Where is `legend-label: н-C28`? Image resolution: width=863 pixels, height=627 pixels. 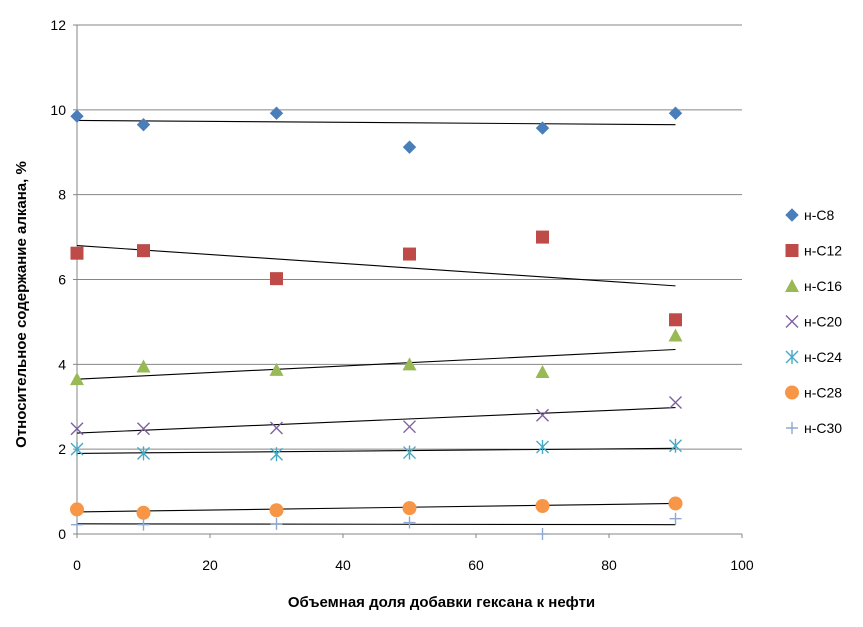
legend-label: н-C28 is located at coordinates (823, 393).